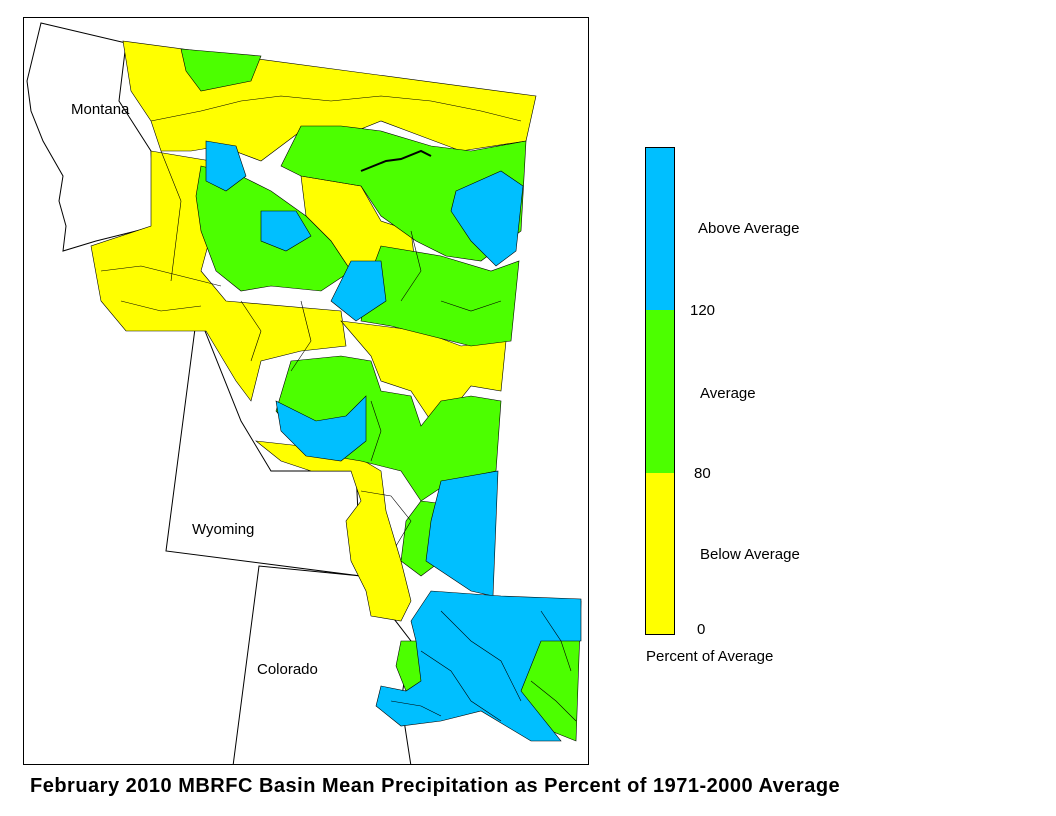 The height and width of the screenshot is (816, 1056). I want to click on label-wyoming: Wyoming, so click(223, 529).